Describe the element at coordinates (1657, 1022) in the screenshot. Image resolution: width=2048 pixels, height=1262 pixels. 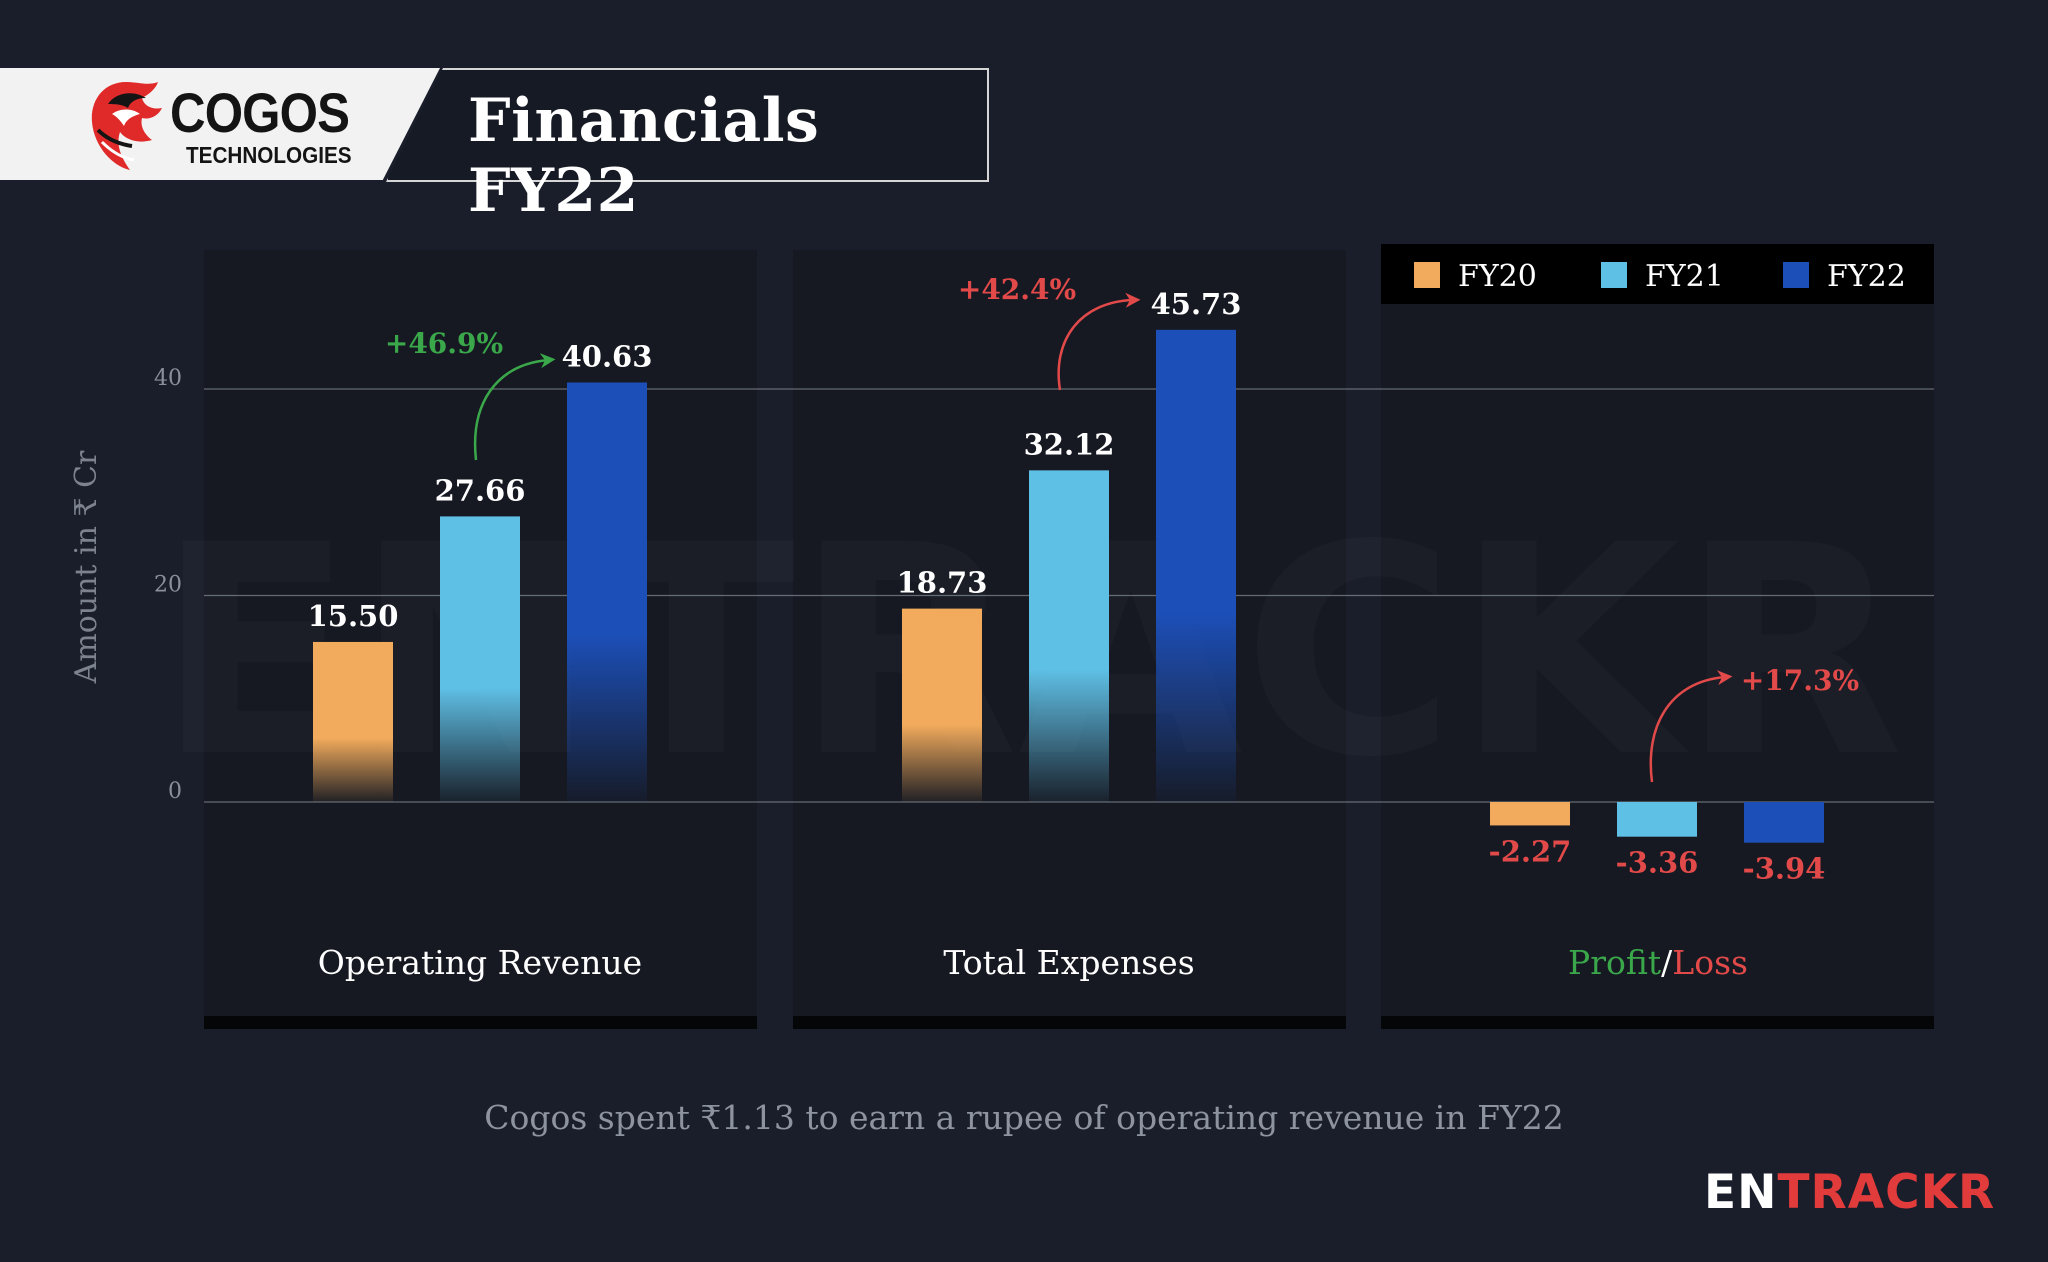
I see `panel-base-profit-loss` at that location.